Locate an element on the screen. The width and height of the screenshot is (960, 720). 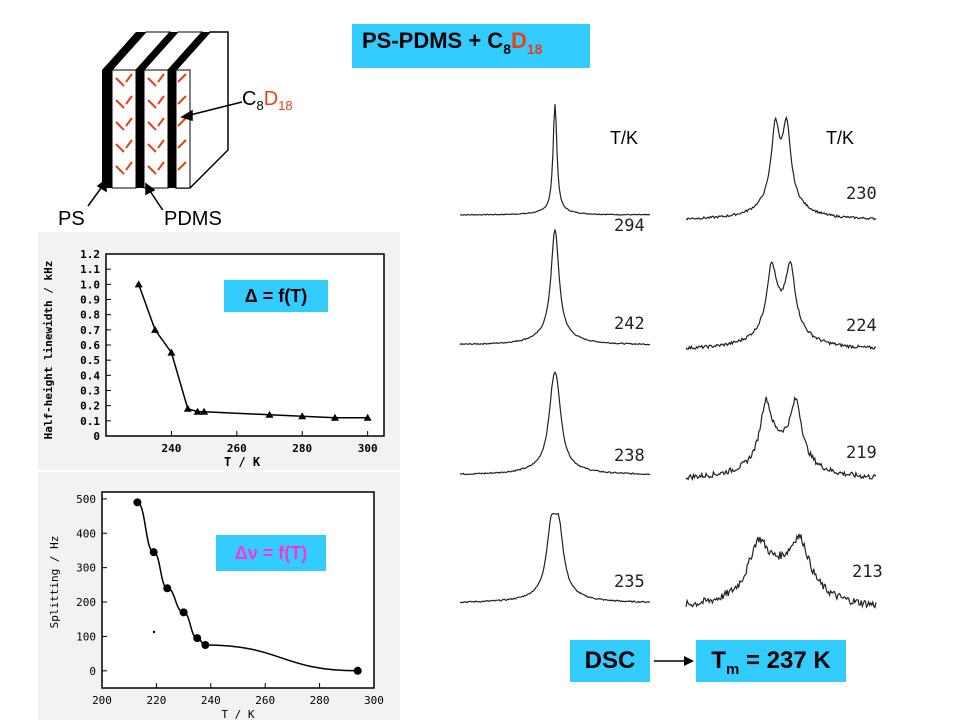
dsc-label: DSC is located at coordinates (610, 661).